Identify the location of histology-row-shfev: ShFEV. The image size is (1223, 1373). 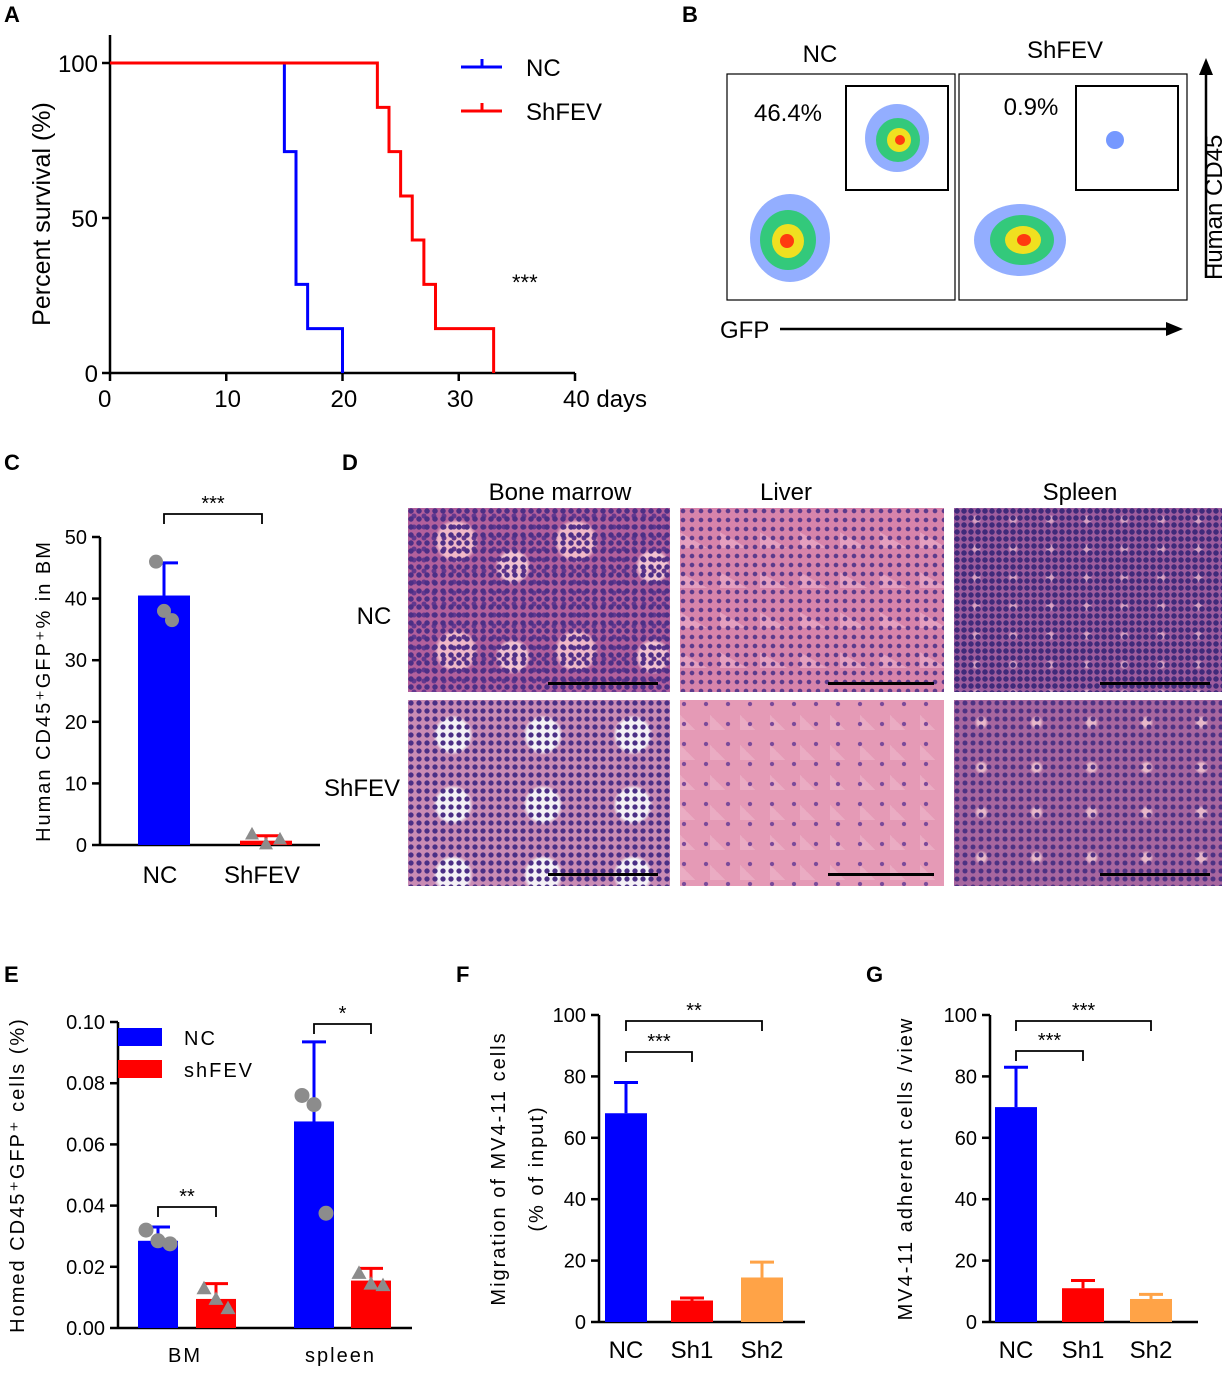
(362, 788).